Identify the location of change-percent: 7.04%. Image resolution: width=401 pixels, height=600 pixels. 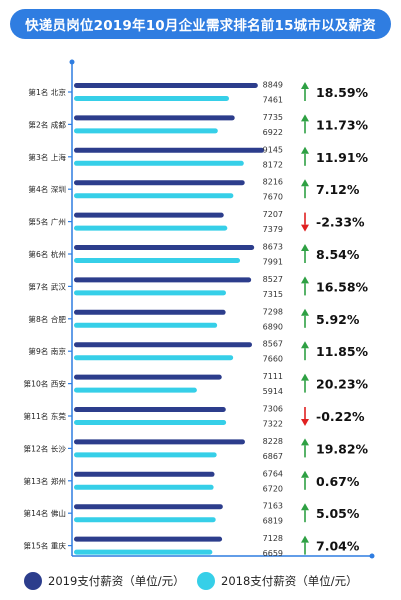
(338, 546).